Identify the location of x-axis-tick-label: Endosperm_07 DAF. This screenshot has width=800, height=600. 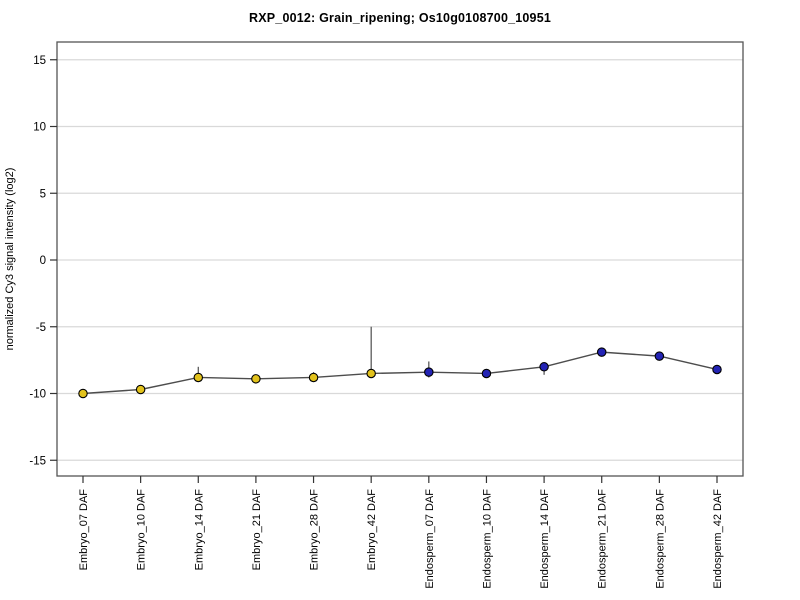
(430, 539).